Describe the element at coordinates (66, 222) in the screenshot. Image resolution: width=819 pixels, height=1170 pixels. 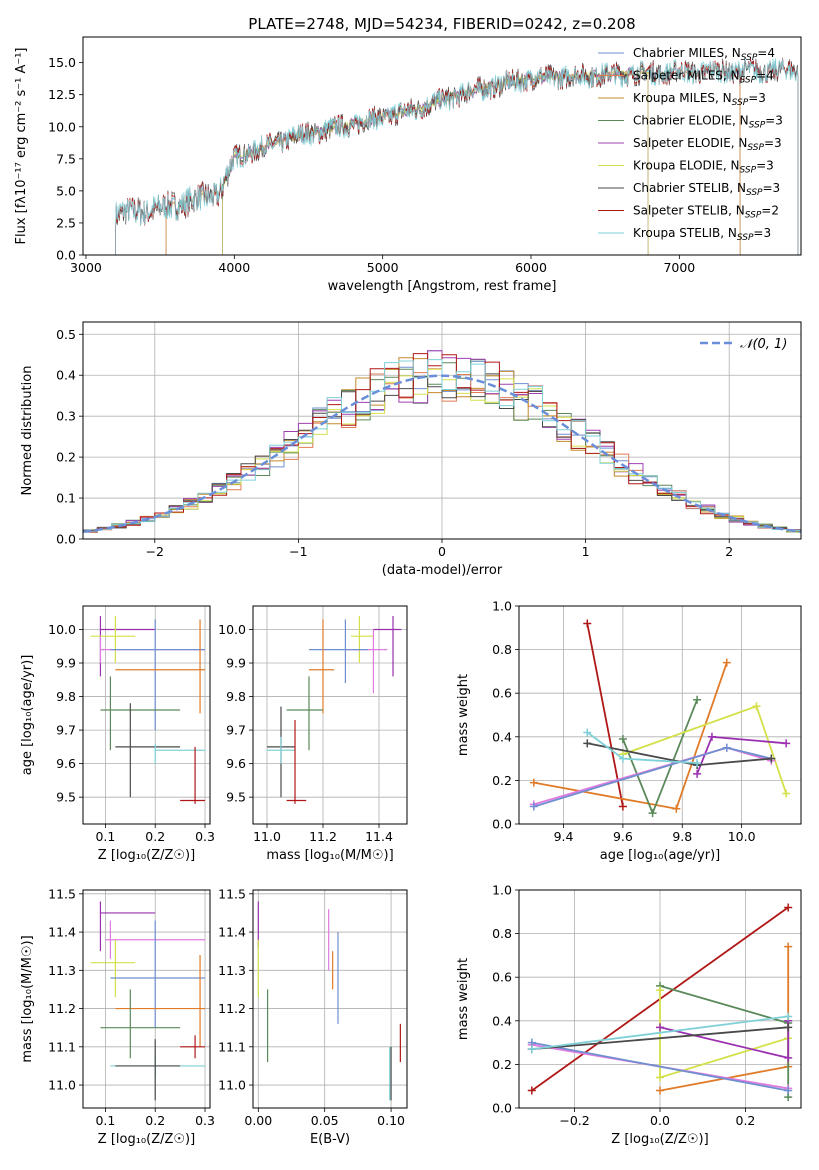
I see `y-tick-label: 2.5` at that location.